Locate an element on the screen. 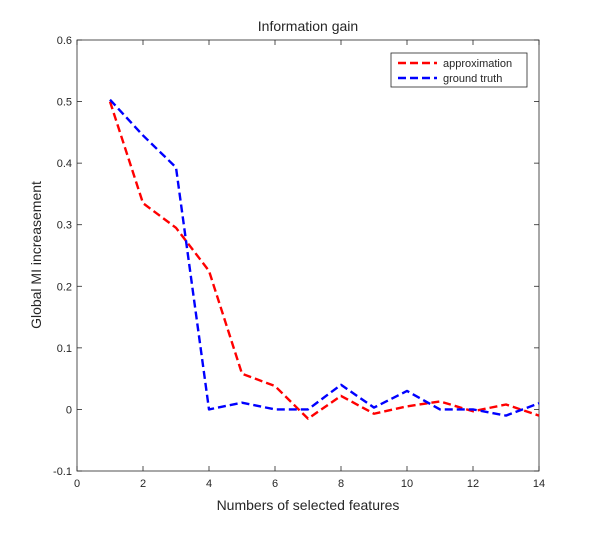 This screenshot has height=537, width=594. x-tick-label: 14 is located at coordinates (539, 484).